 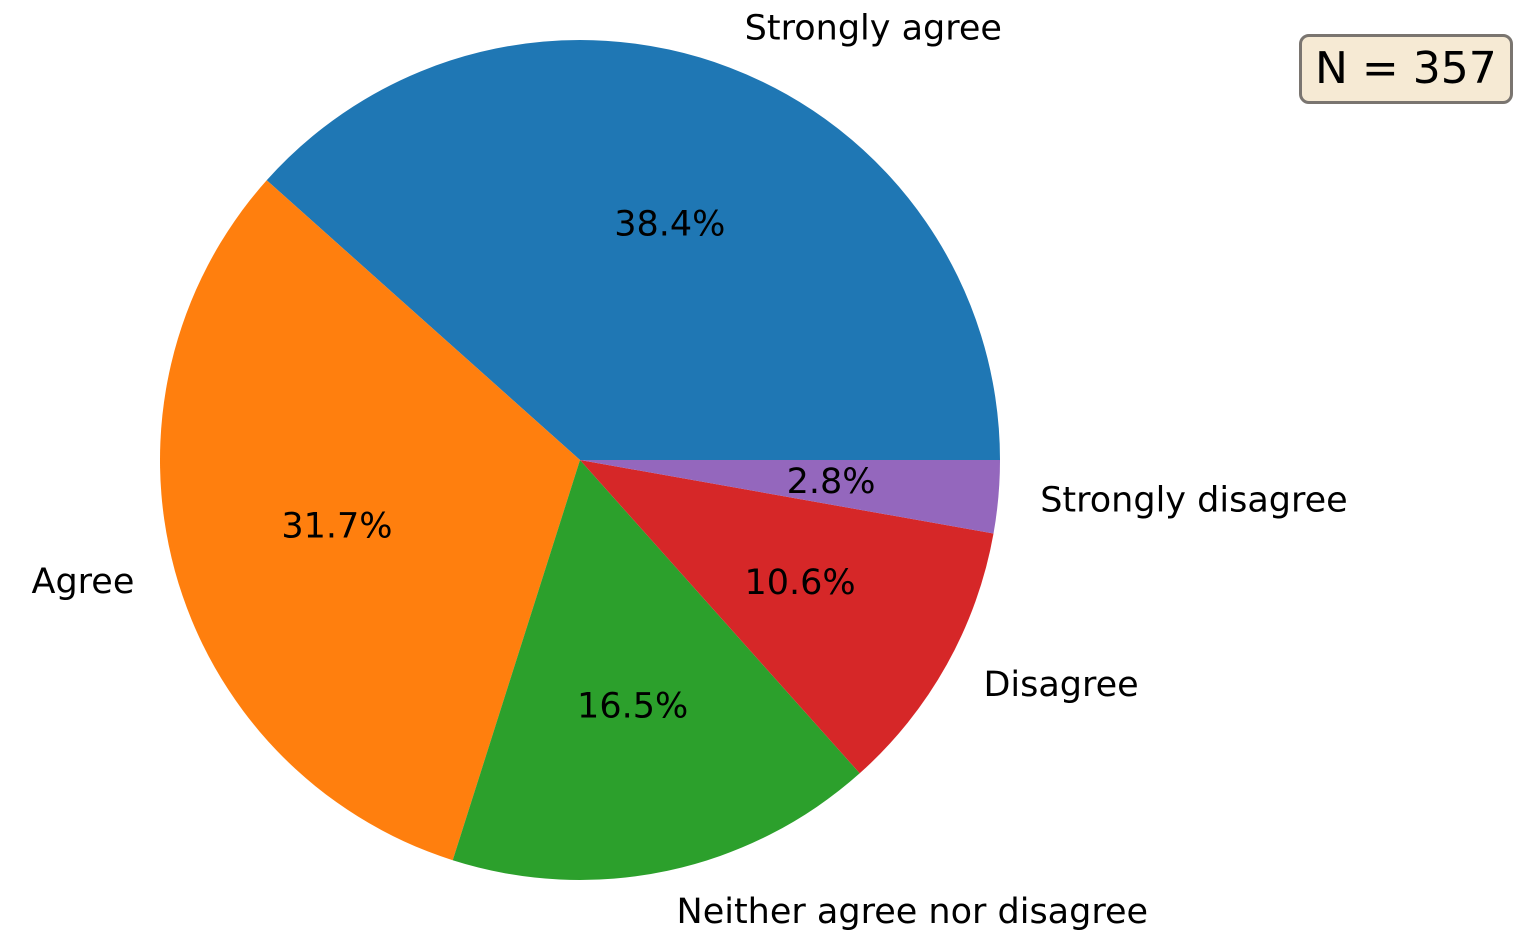 I want to click on pct-label-strongly-agree: 38.4%, so click(x=669, y=225).